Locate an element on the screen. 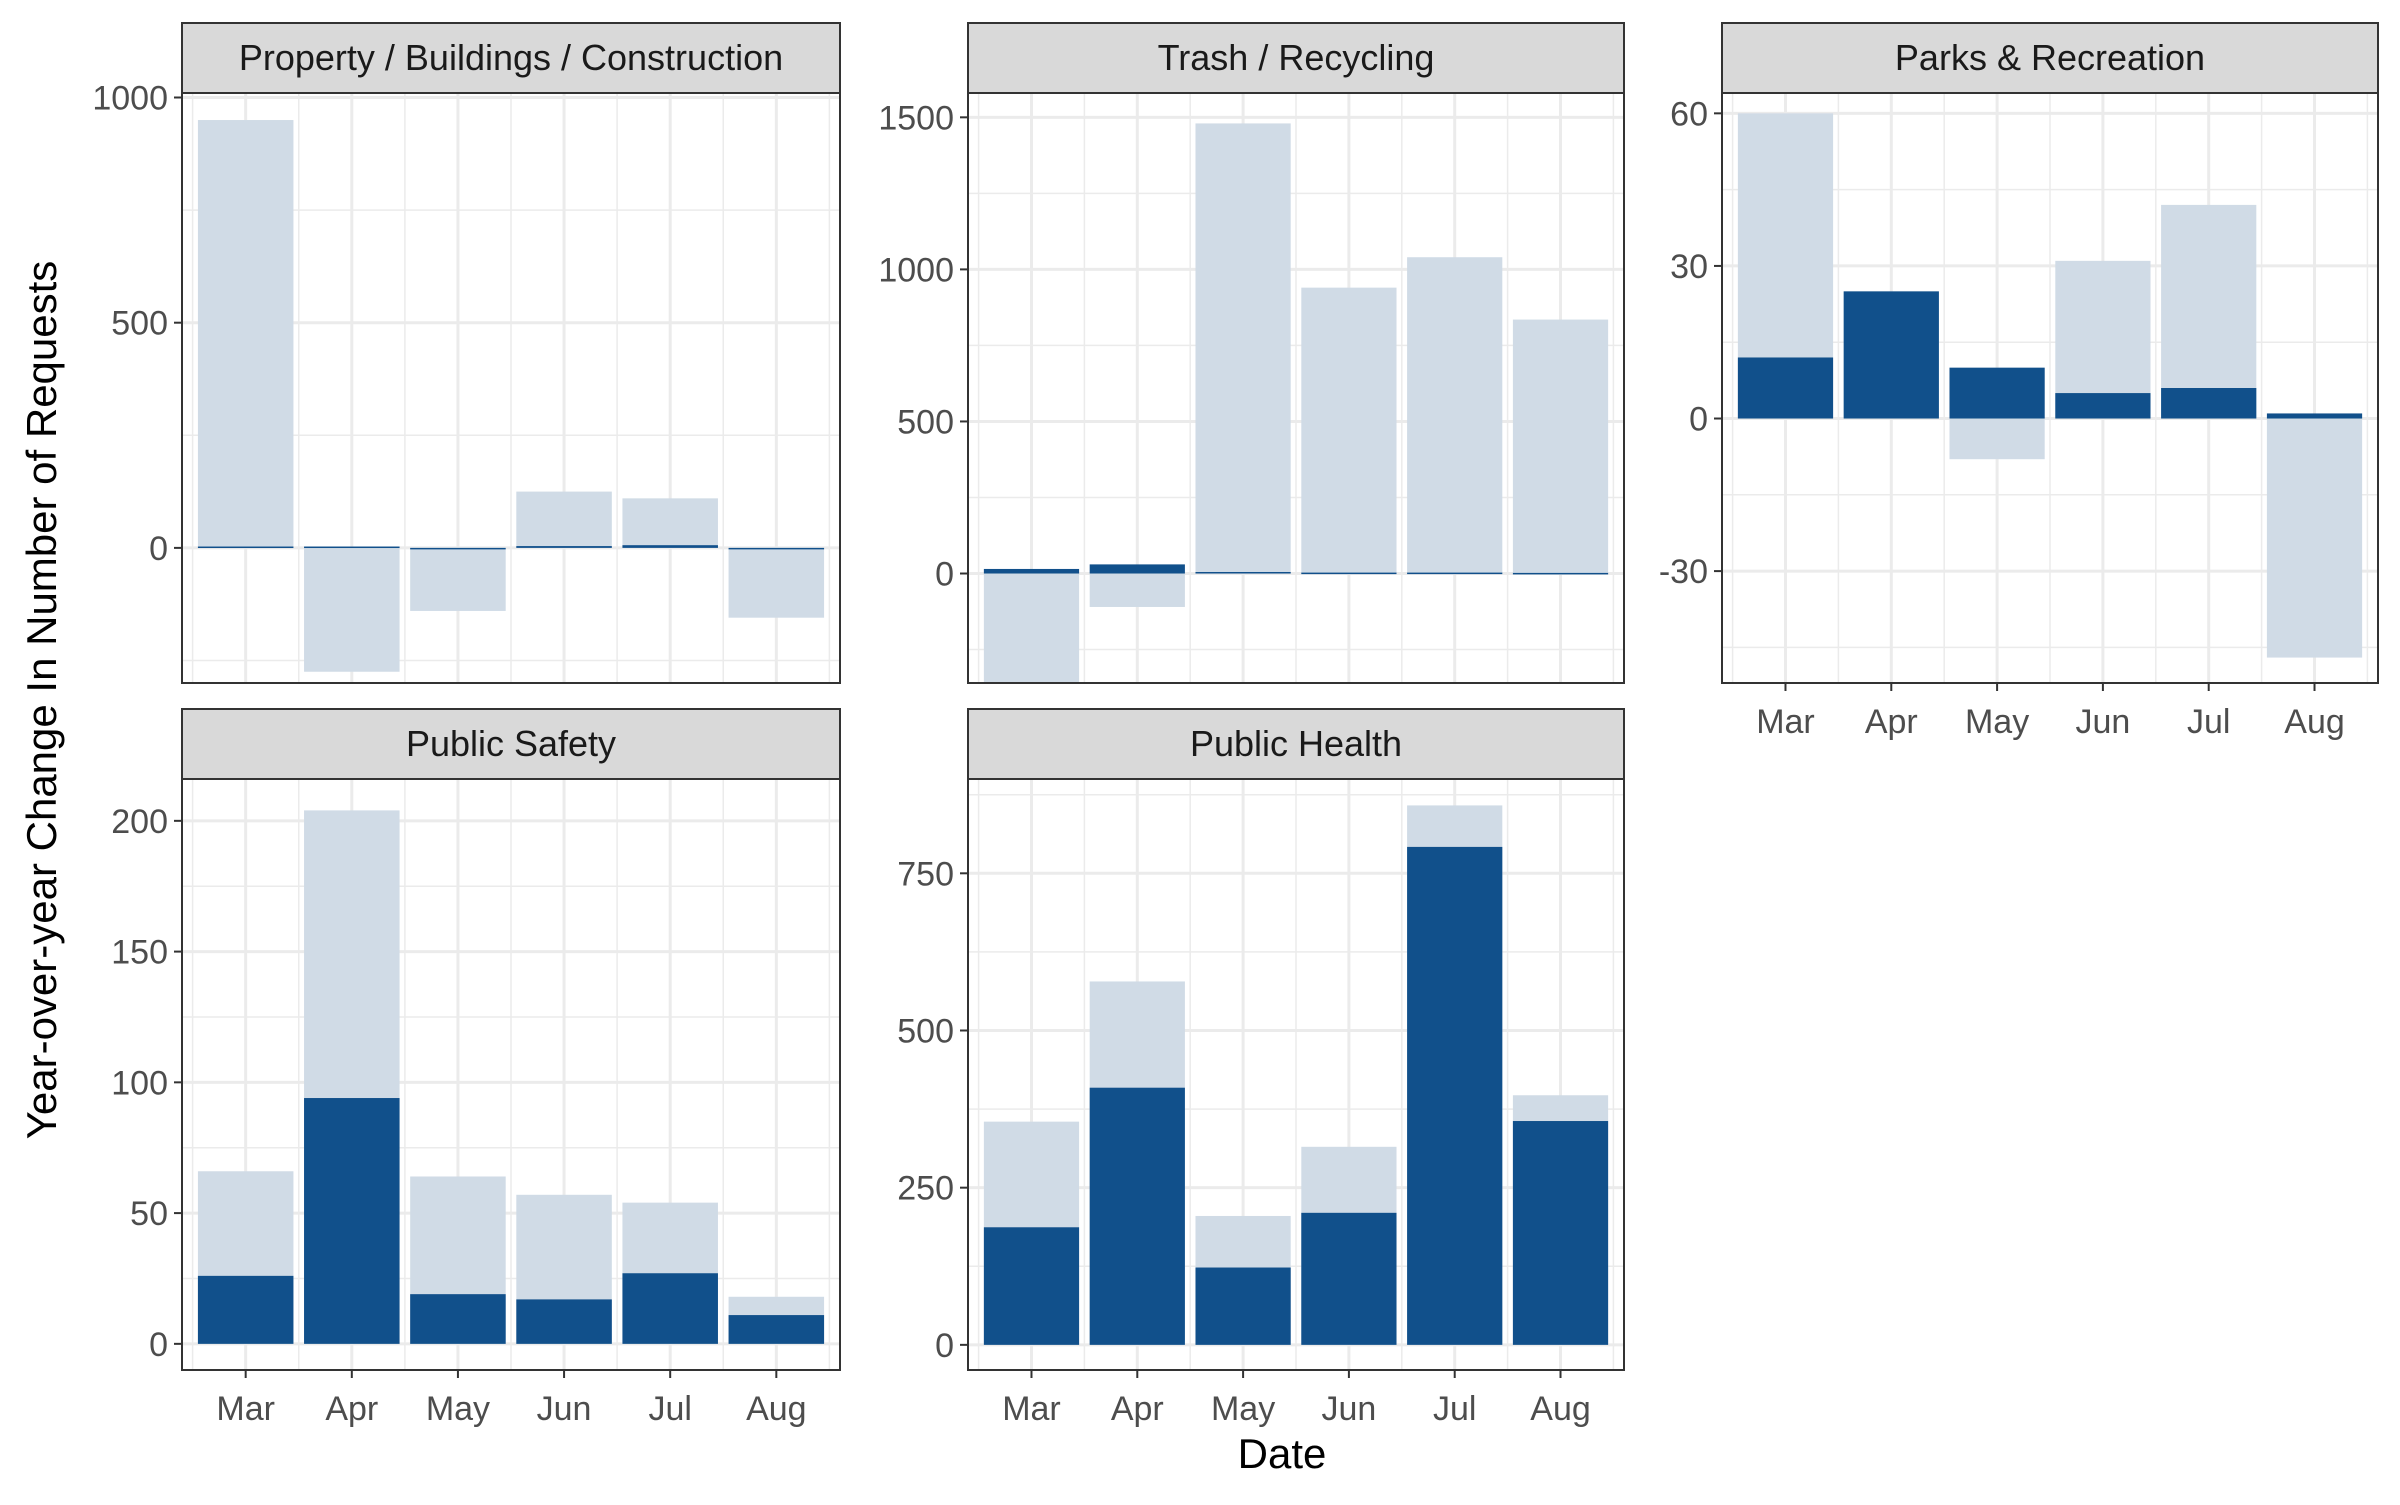 Image resolution: width=2400 pixels, height=1505 pixels. panel-trash-recycling: Trash / Recycling 0 500 1000 1500 is located at coordinates (1251, 353).